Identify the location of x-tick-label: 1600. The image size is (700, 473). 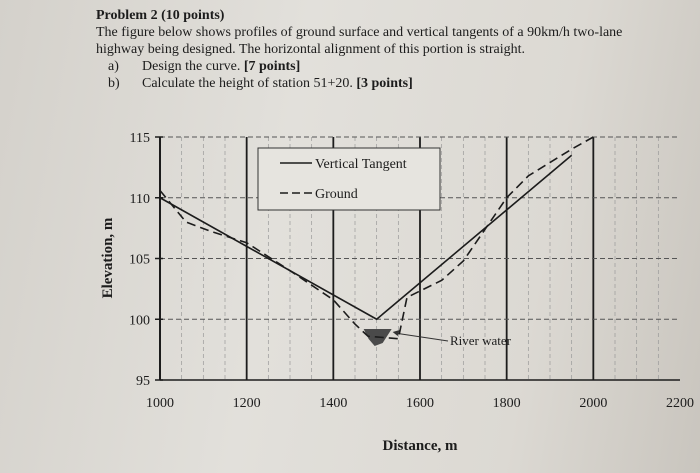
(420, 403).